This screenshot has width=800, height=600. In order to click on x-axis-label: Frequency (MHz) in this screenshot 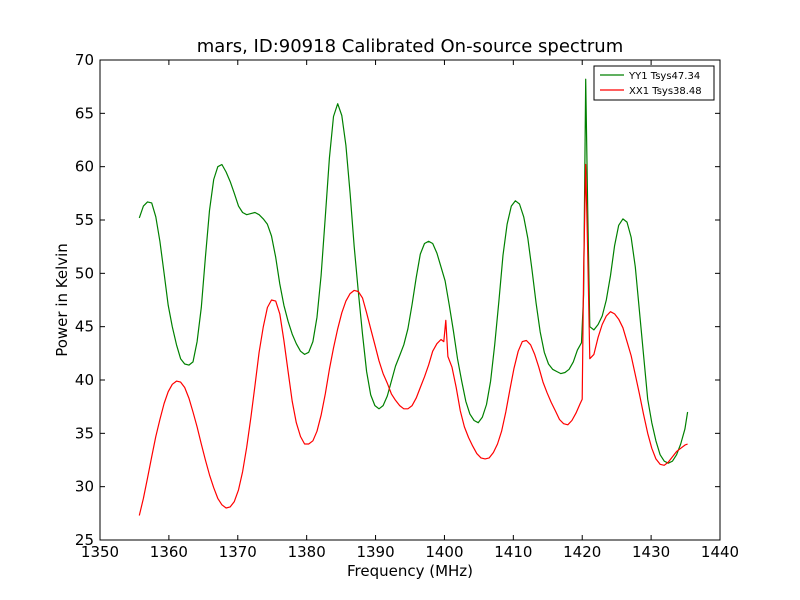, I will do `click(410, 571)`.